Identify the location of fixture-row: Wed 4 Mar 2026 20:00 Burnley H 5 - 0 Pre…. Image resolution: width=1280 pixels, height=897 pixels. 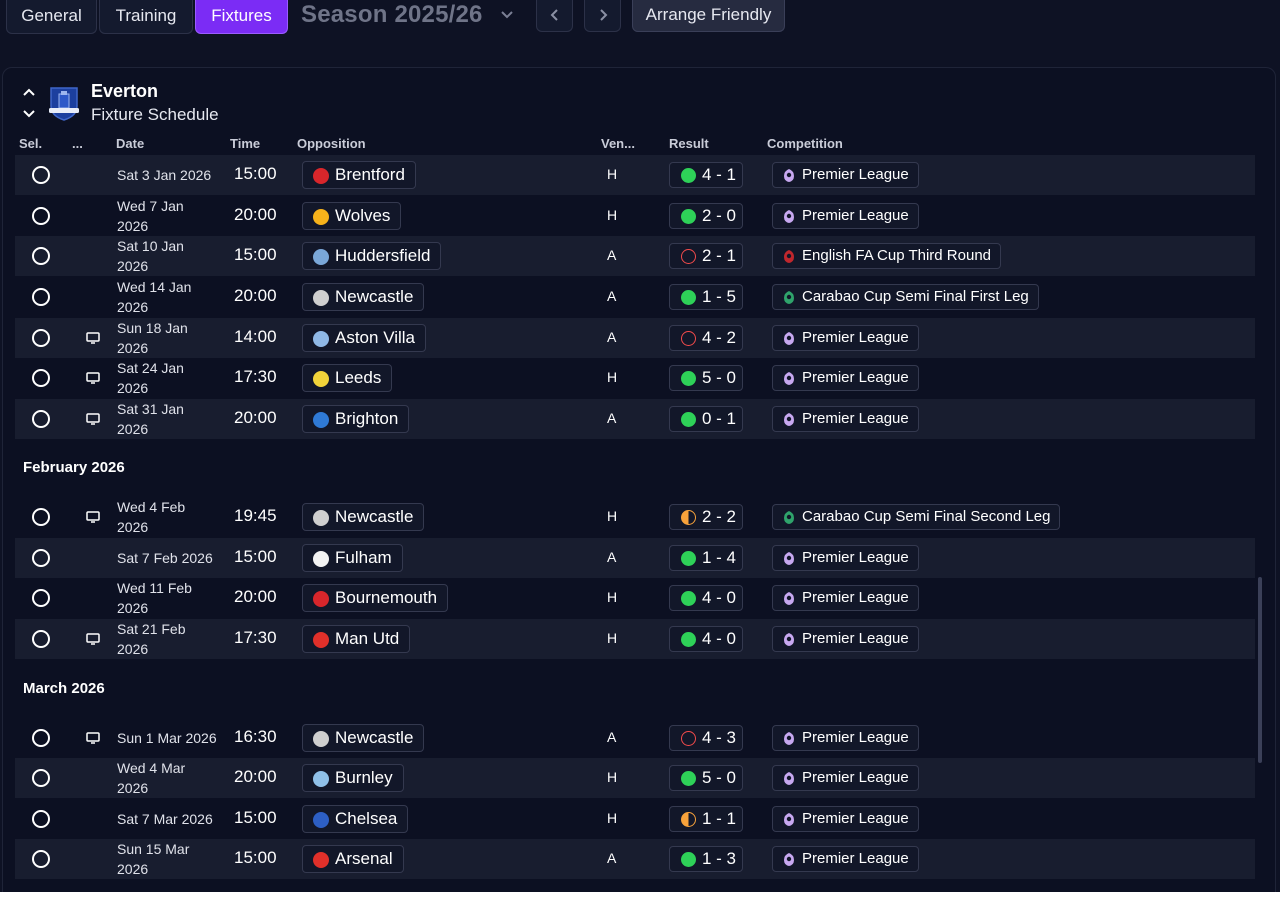
(635, 778).